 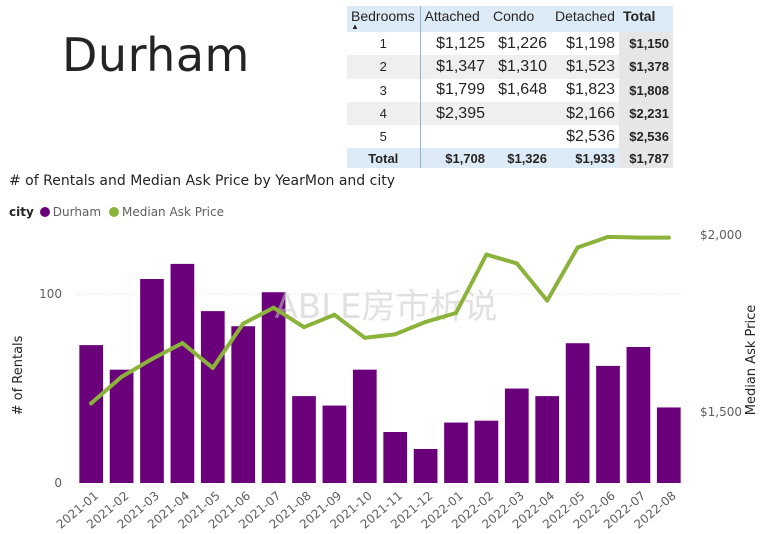 What do you see at coordinates (520, 67) in the screenshot?
I see `cell-condo: $1,310` at bounding box center [520, 67].